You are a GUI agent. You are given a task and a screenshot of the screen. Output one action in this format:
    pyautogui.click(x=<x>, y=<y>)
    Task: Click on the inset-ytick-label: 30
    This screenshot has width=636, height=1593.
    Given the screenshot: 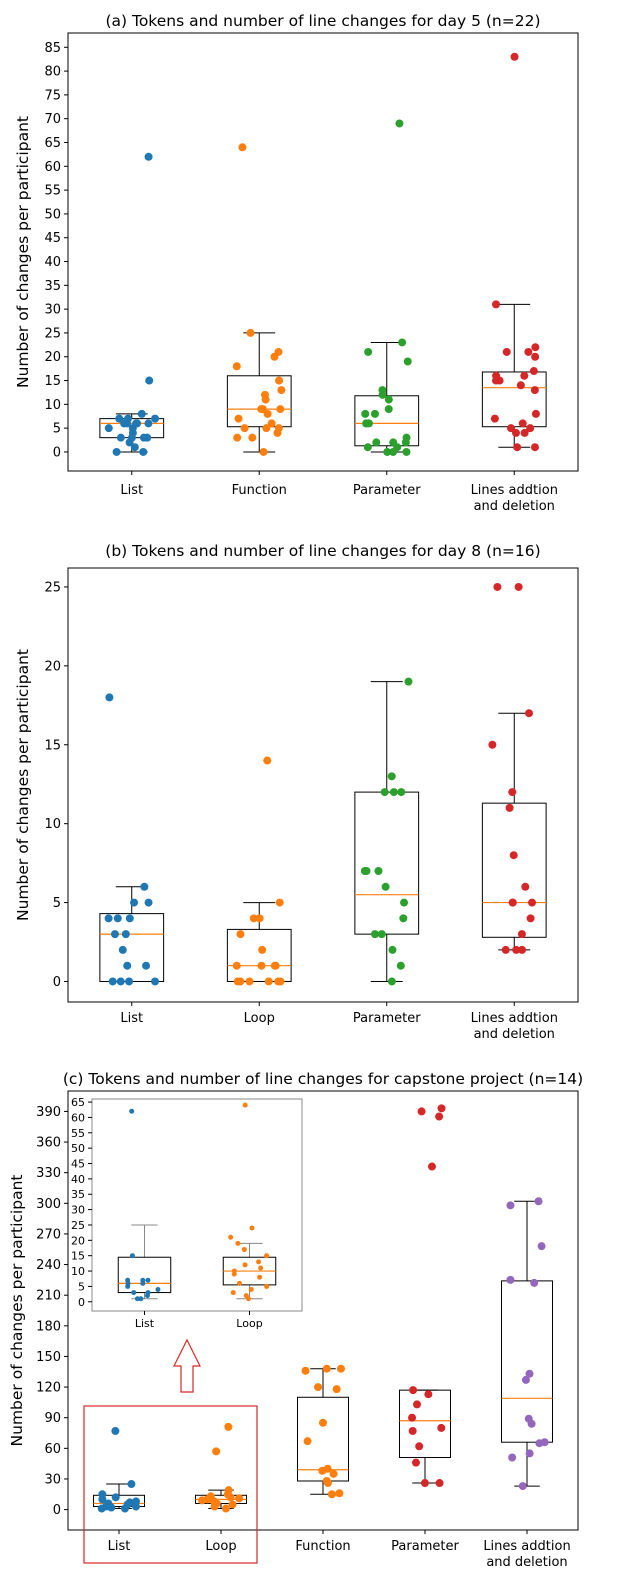 What is the action you would take?
    pyautogui.click(x=78, y=1210)
    